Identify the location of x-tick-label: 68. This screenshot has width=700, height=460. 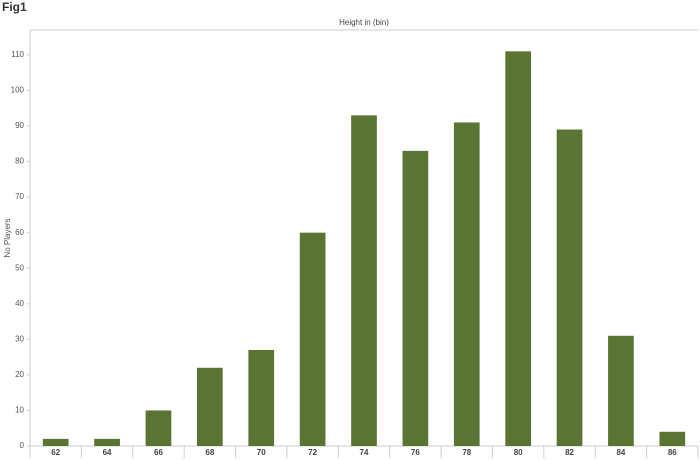
(209, 452).